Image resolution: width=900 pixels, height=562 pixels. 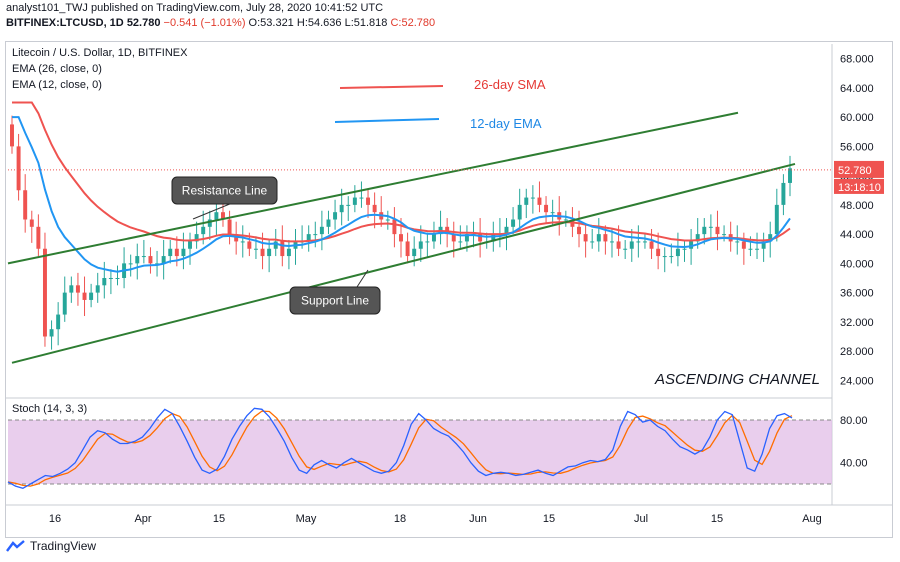 I want to click on stoch-axis-tick-label: 40.00, so click(x=854, y=464).